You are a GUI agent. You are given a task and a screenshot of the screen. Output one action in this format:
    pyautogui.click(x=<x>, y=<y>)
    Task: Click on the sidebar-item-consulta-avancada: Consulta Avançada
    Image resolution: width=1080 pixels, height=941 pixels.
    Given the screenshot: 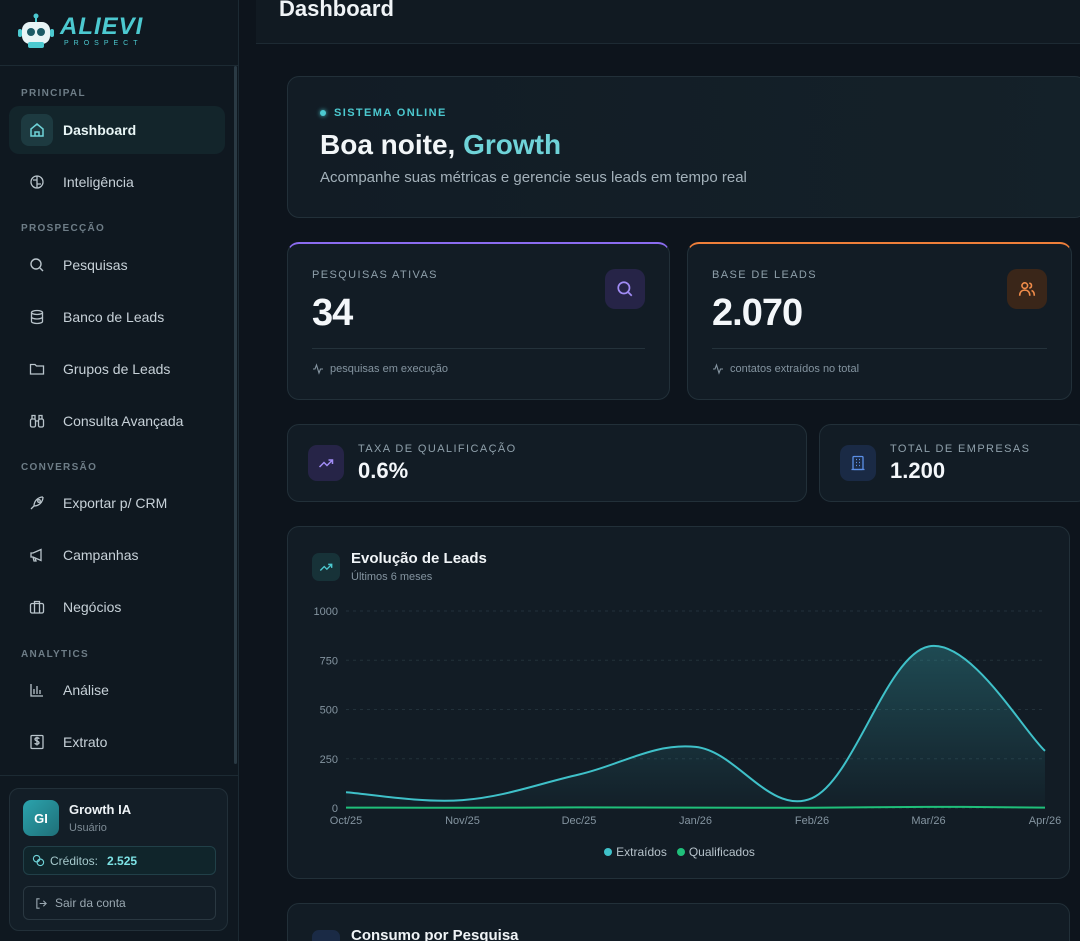 What is the action you would take?
    pyautogui.click(x=117, y=421)
    